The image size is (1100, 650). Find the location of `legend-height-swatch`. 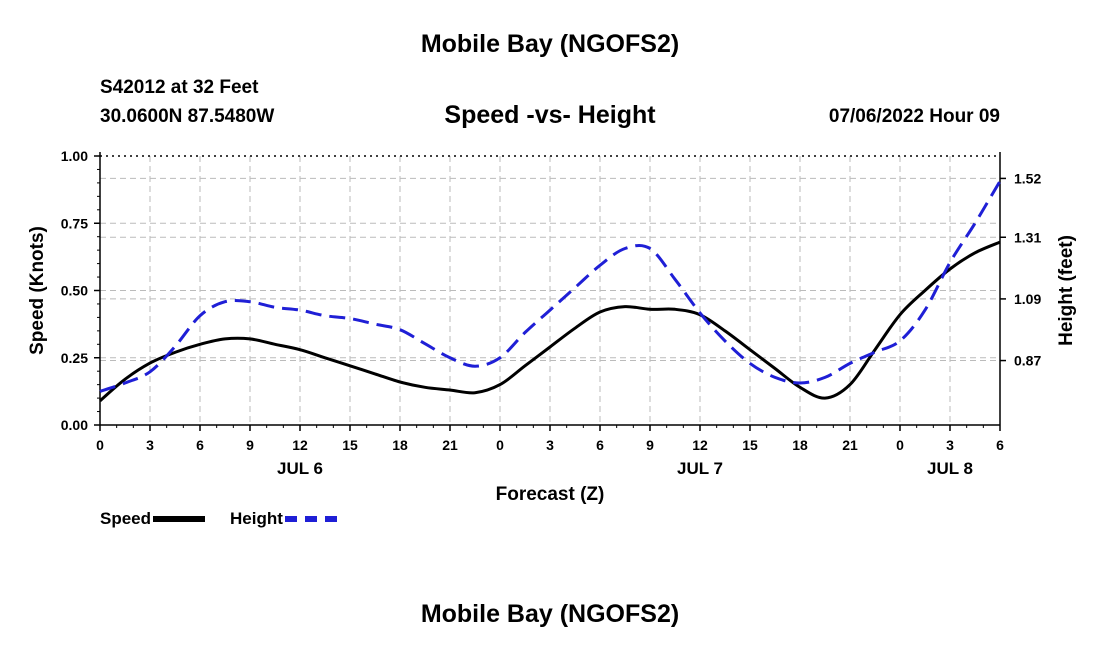

legend-height-swatch is located at coordinates (310, 519).